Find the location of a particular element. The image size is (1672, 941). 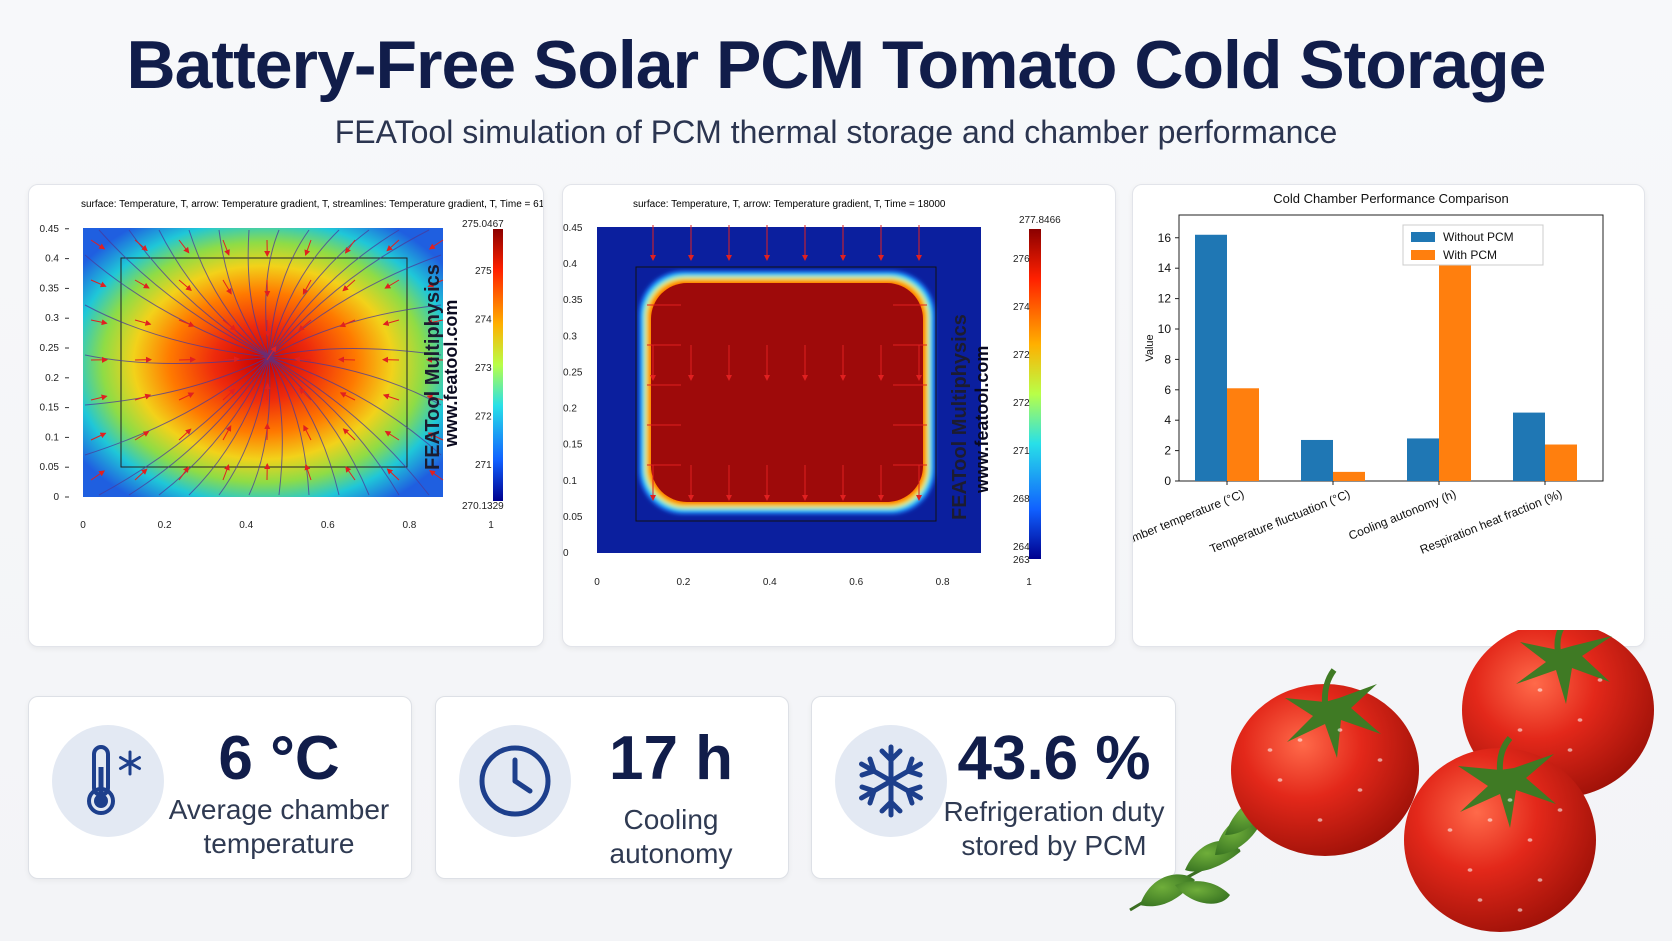

stat-card-refrigeration-duty: 43.6 % Refrigeration duty stored by PCM is located at coordinates (993, 787).